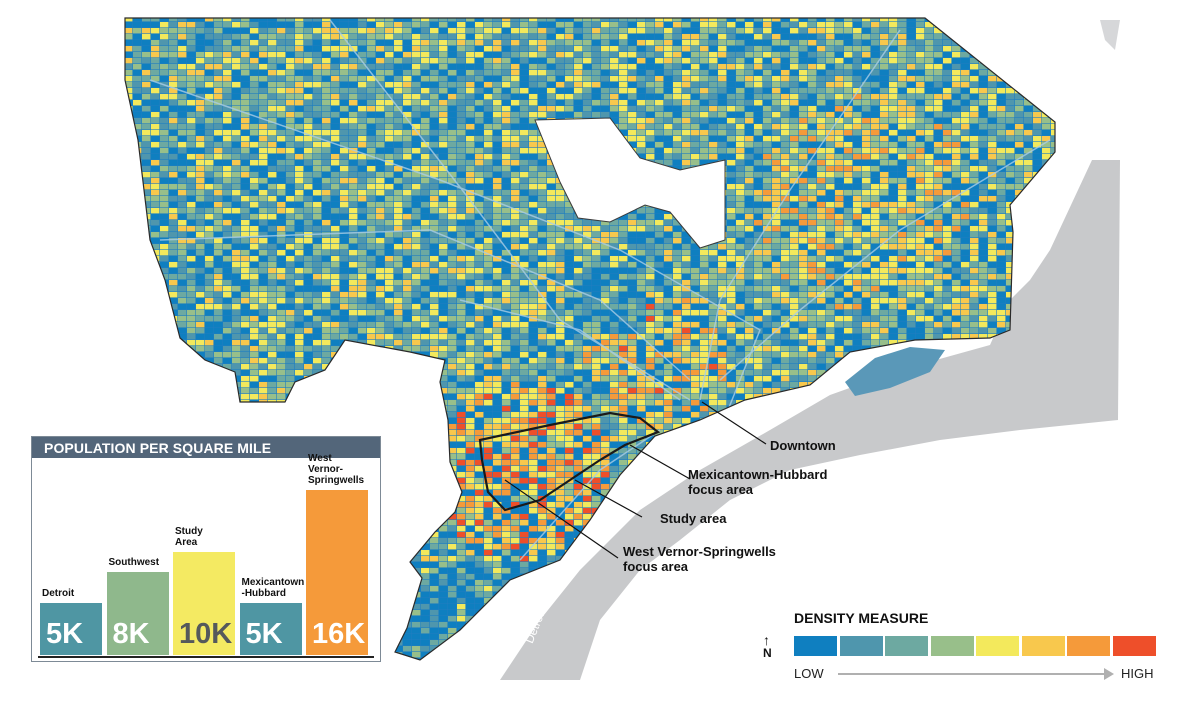  Describe the element at coordinates (693, 518) in the screenshot. I see `label-study-area: Study area` at that location.